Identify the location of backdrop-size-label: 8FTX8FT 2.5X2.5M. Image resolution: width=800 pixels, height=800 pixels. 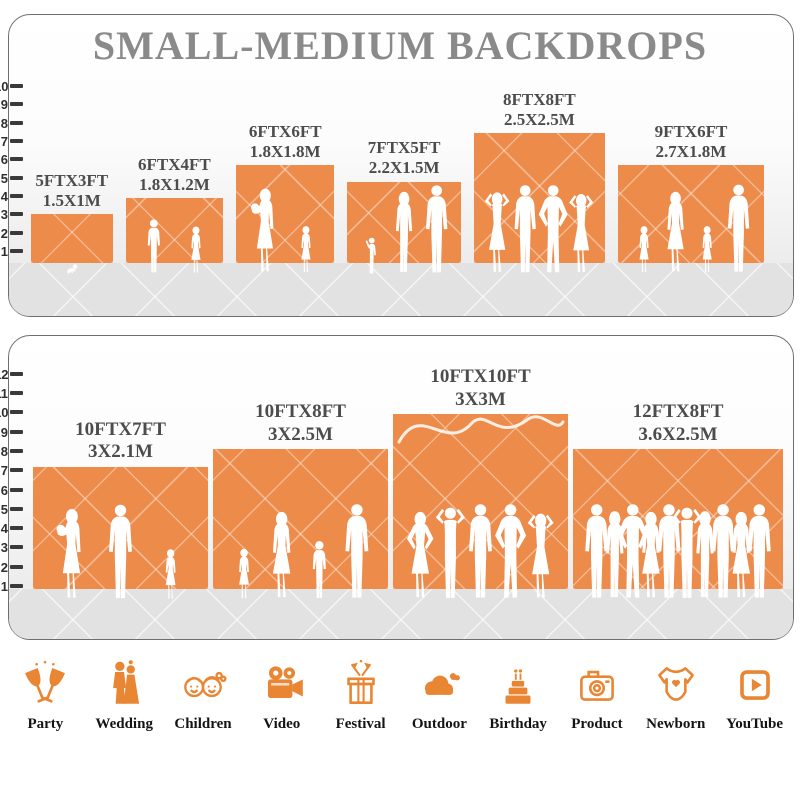
(539, 109).